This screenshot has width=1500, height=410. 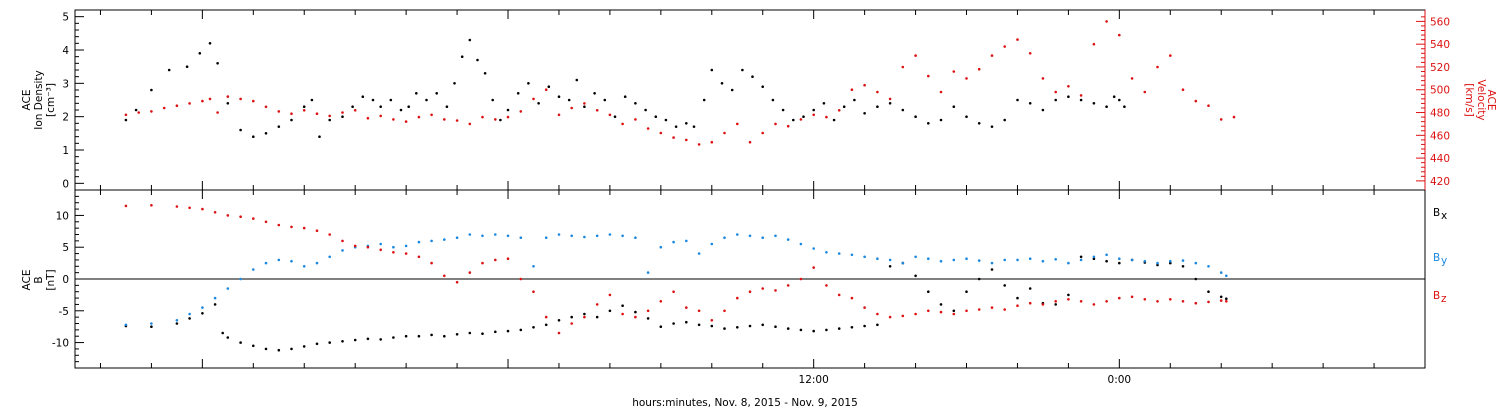 What do you see at coordinates (1440, 259) in the screenshot?
I see `legend-by: B y` at bounding box center [1440, 259].